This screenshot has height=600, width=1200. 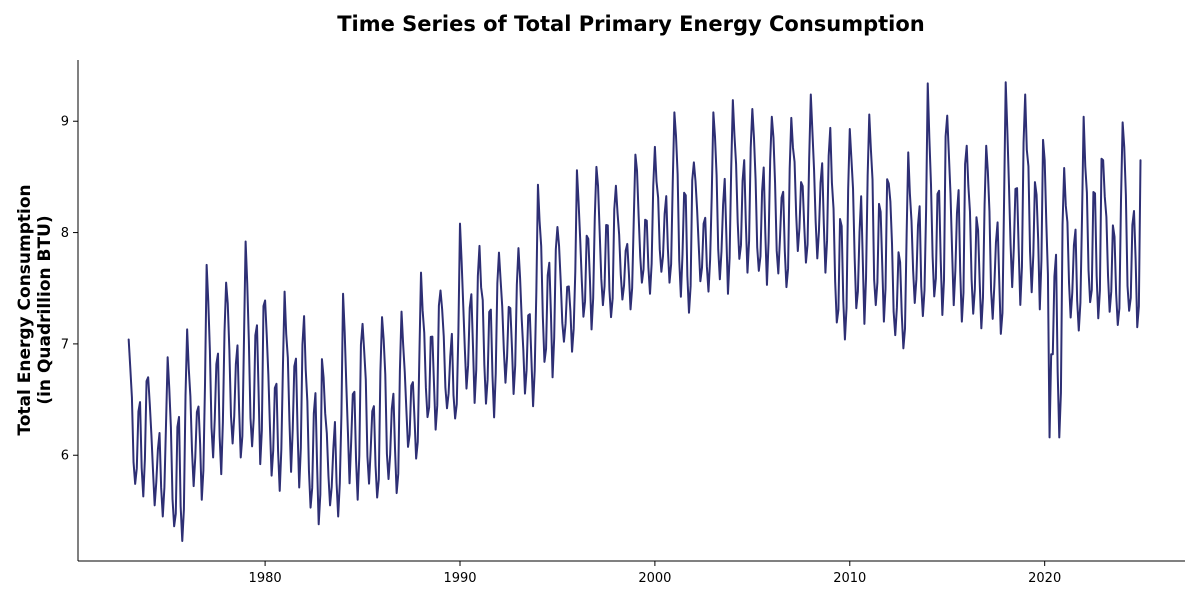 I want to click on y-axis-ticks: 6 7 8 9, so click(x=69, y=289).